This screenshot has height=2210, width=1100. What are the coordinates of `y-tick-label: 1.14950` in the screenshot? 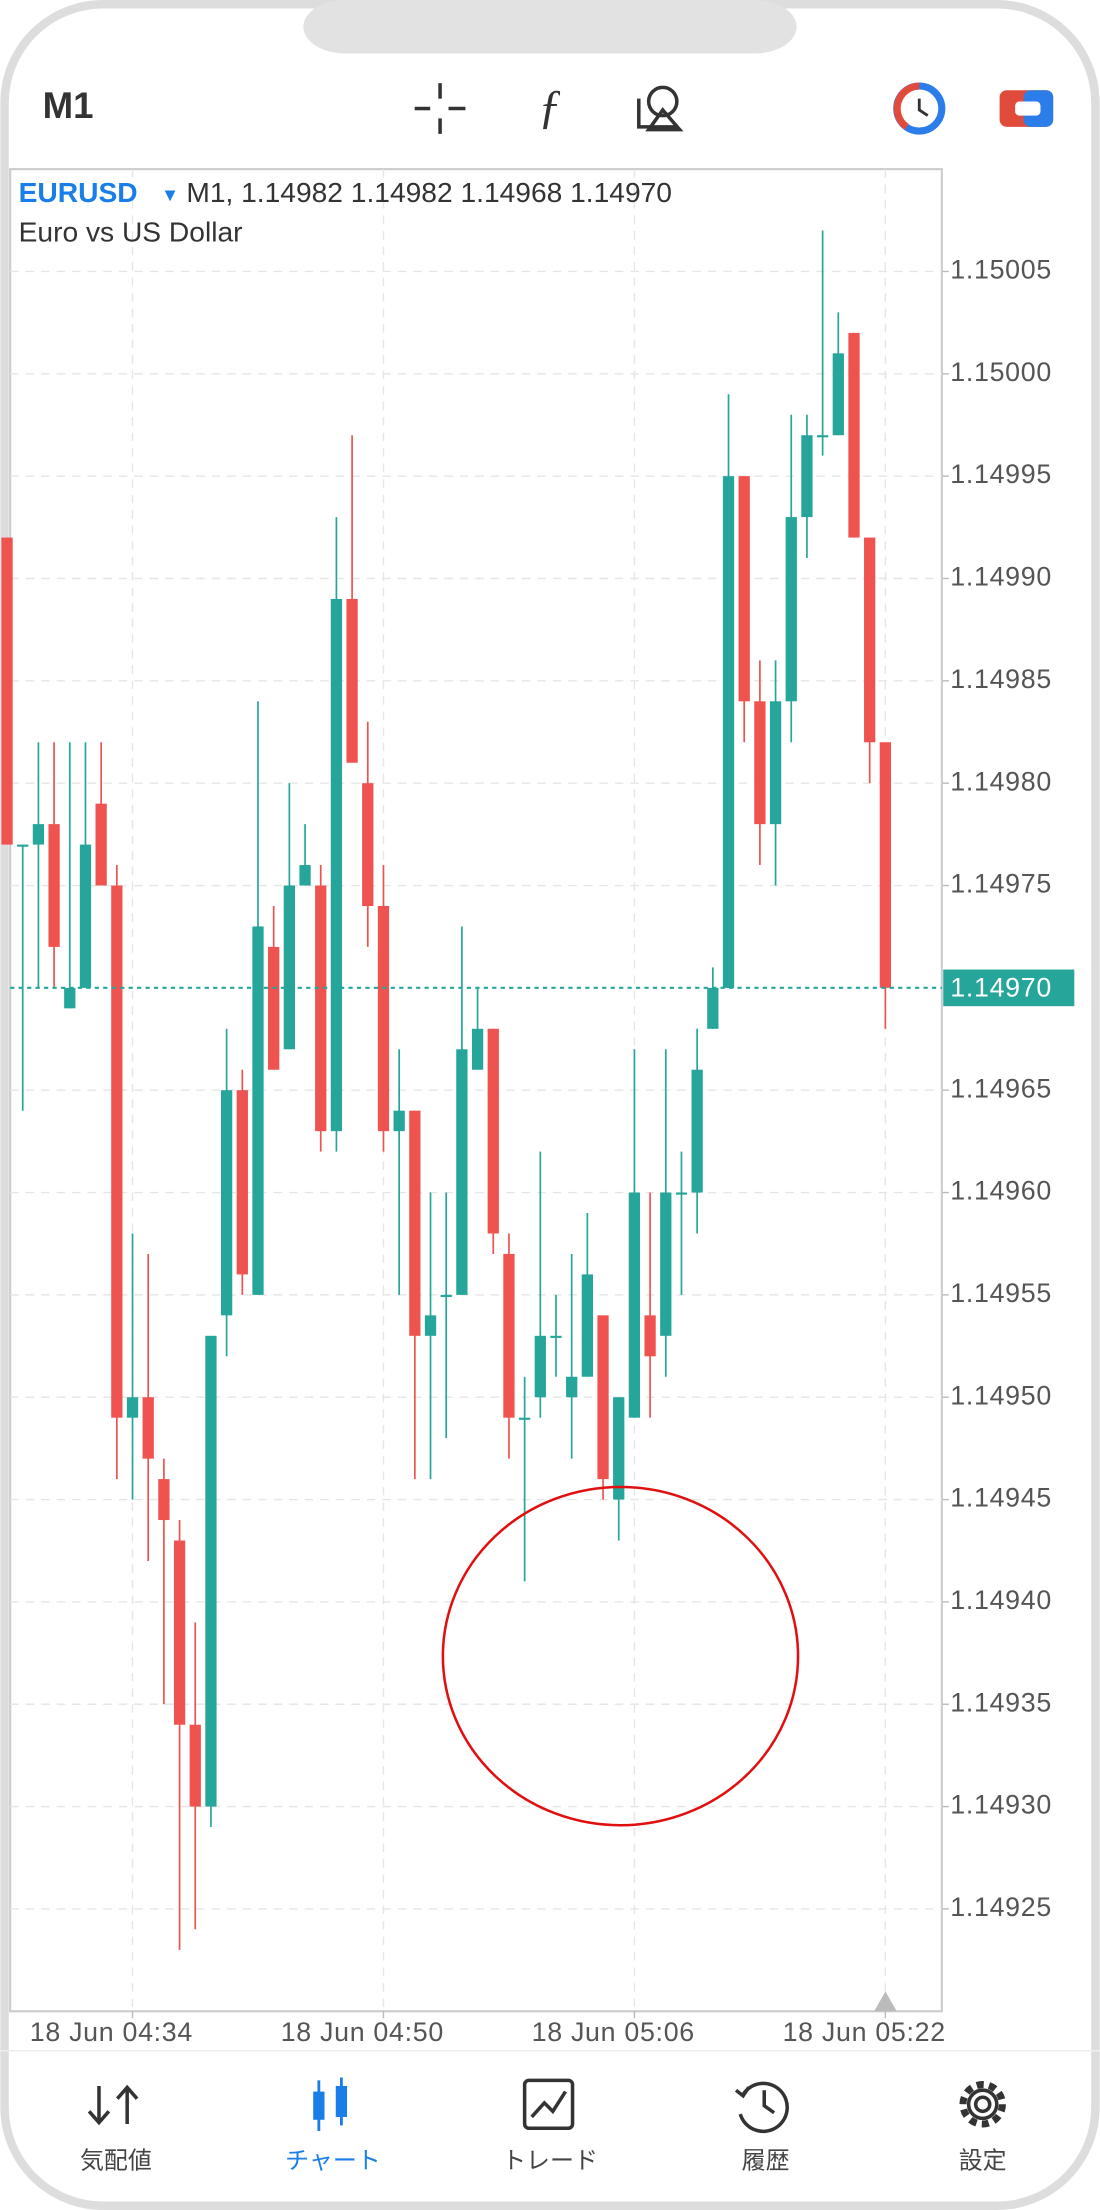 It's located at (1001, 1395).